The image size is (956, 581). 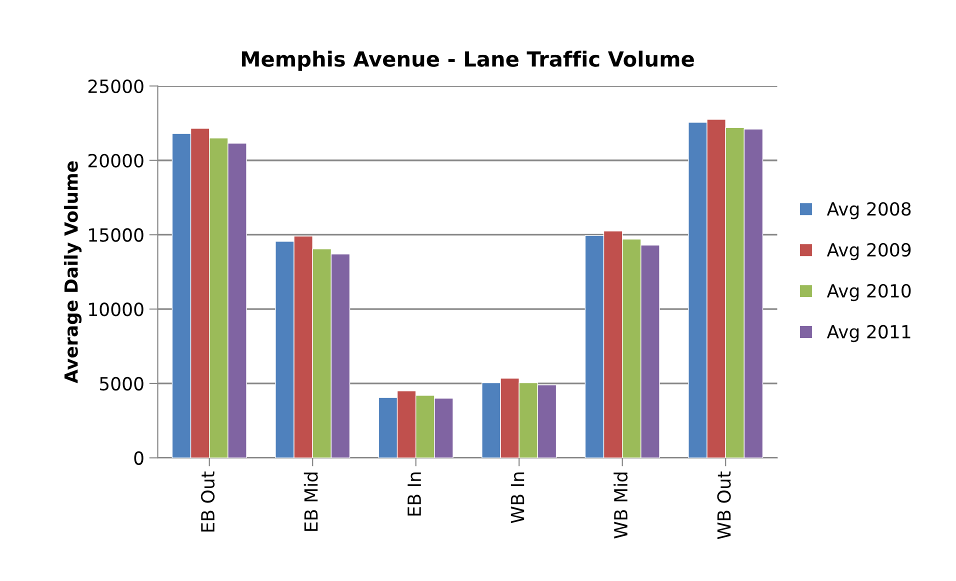 I want to click on y-tick-label: 5000, so click(x=122, y=383).